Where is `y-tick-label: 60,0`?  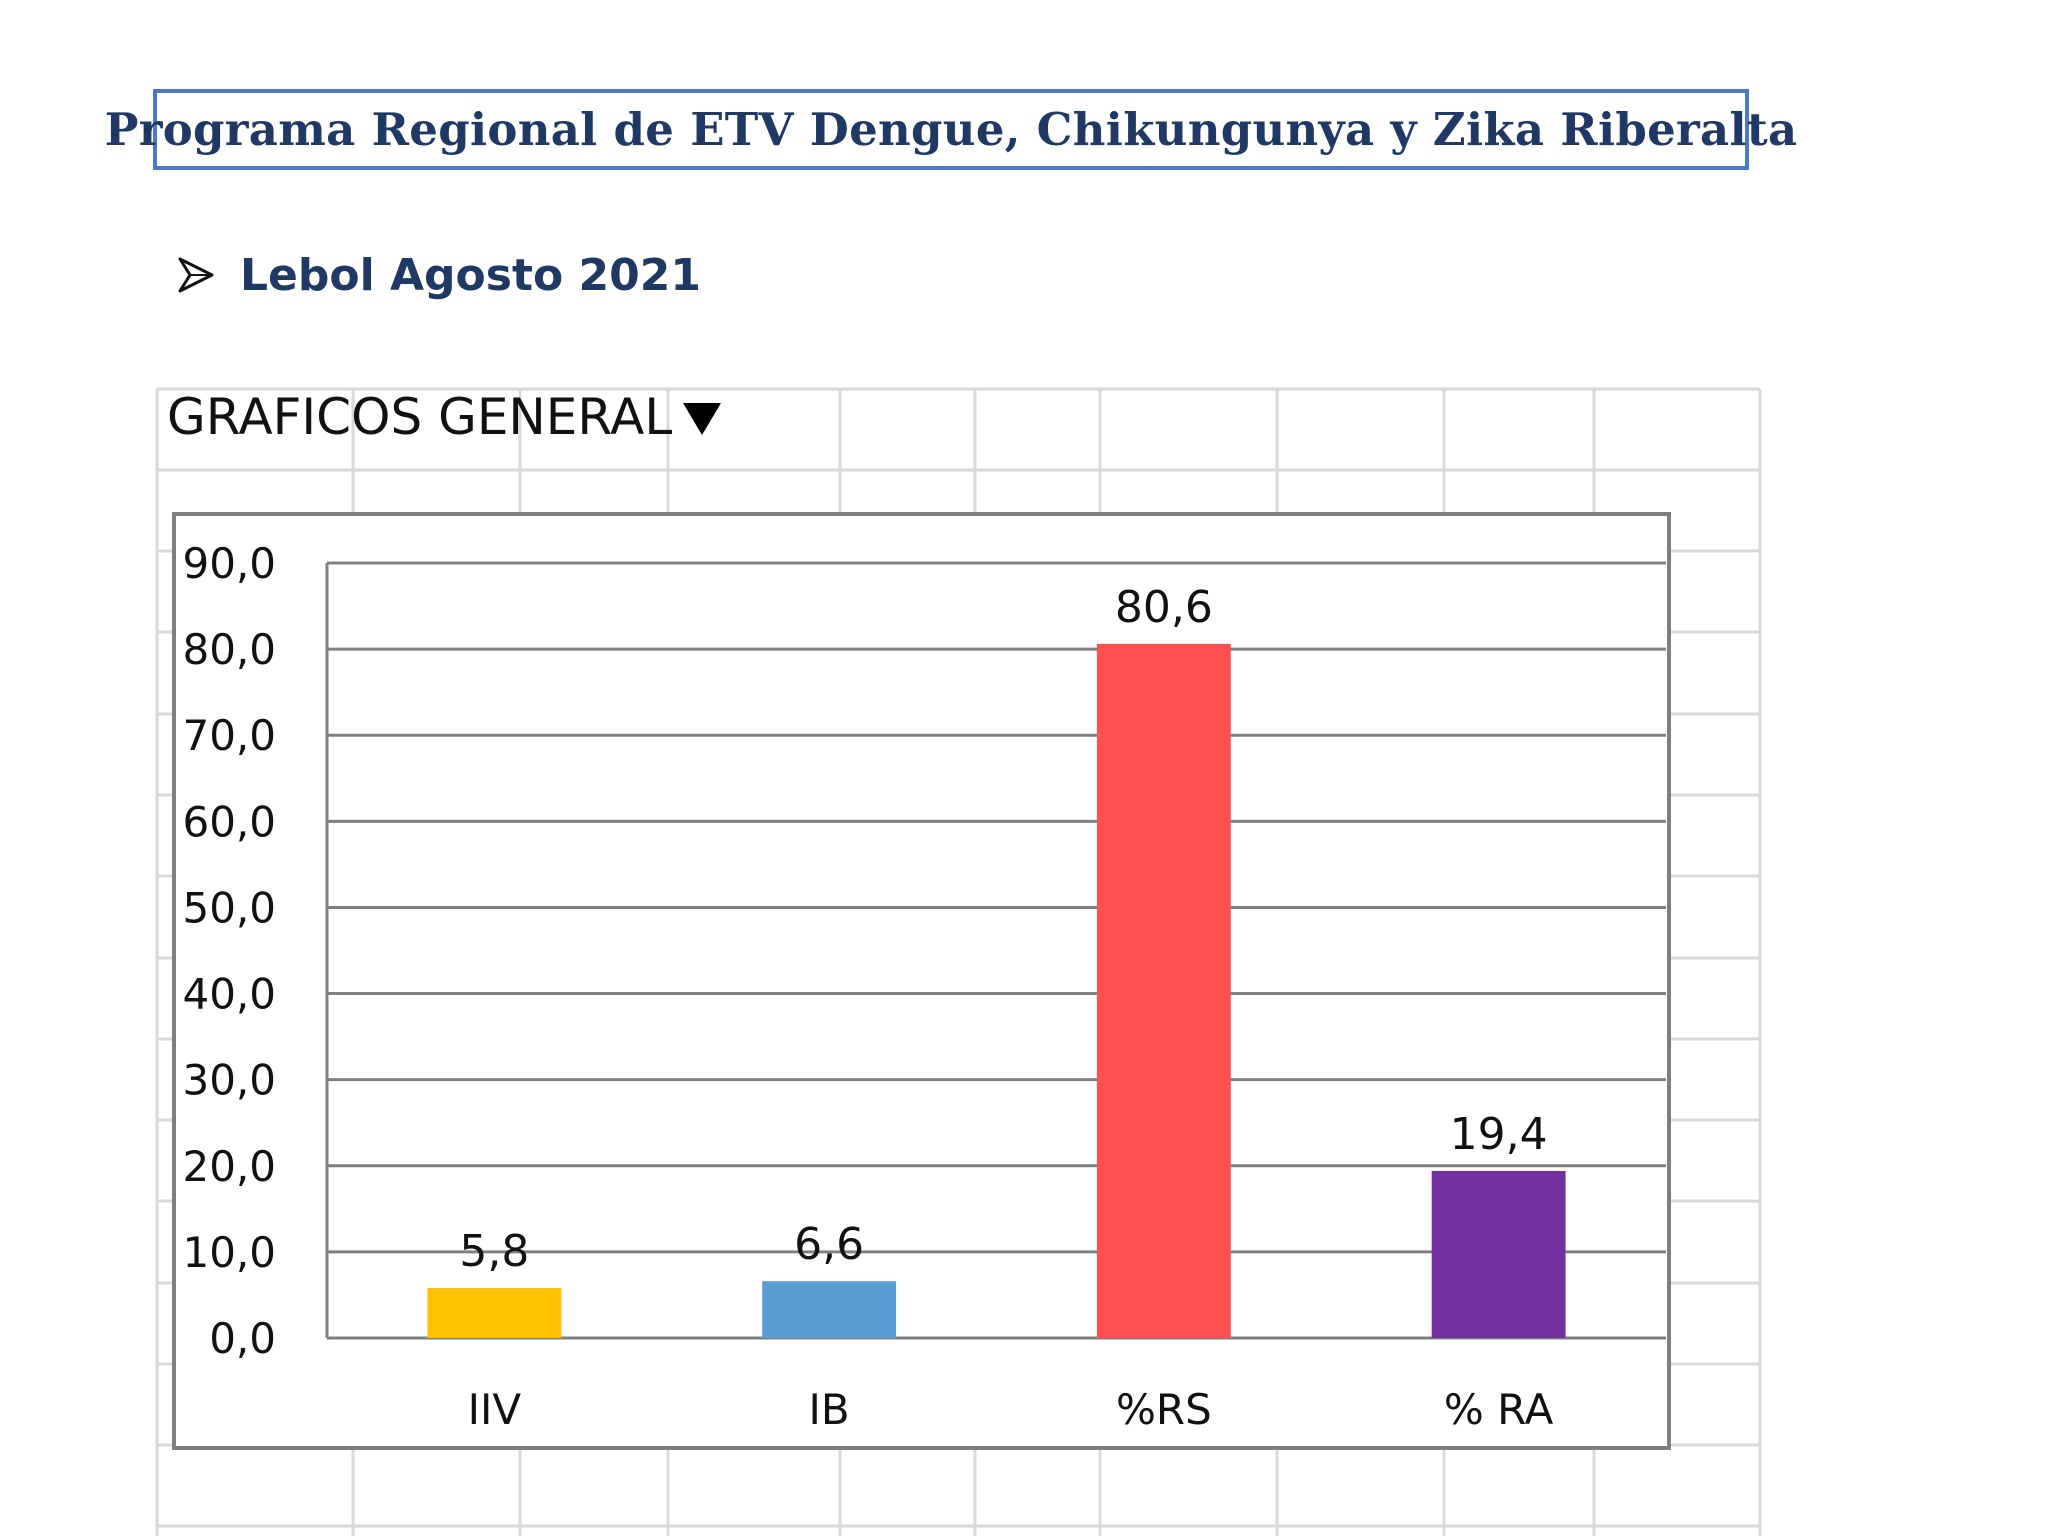 y-tick-label: 60,0 is located at coordinates (229, 821).